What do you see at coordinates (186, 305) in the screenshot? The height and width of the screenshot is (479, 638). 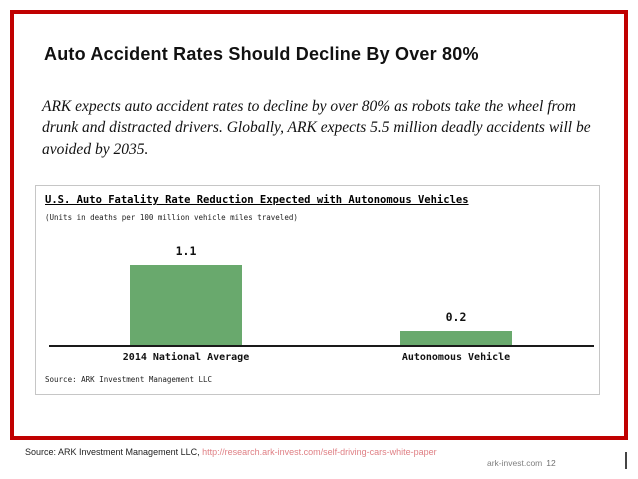 I see `bar-2014-national-average` at bounding box center [186, 305].